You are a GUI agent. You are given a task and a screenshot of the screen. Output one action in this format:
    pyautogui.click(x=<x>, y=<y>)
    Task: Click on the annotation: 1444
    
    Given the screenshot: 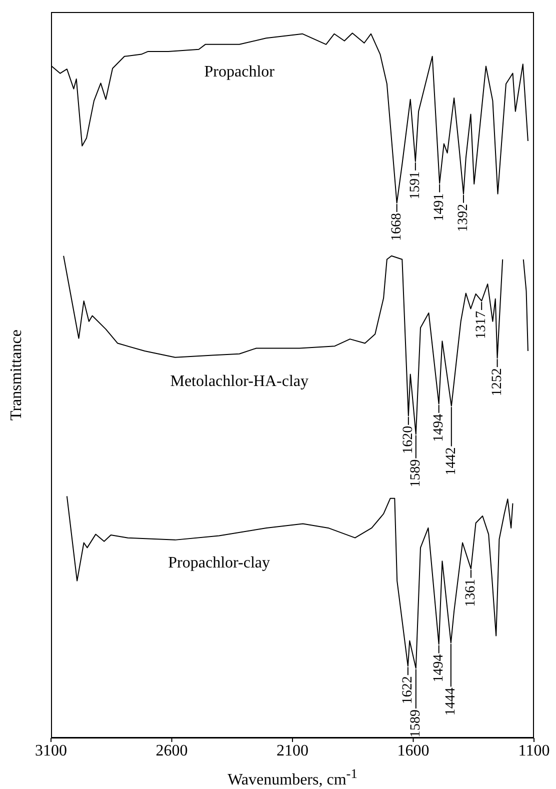 What is the action you would take?
    pyautogui.click(x=450, y=702)
    